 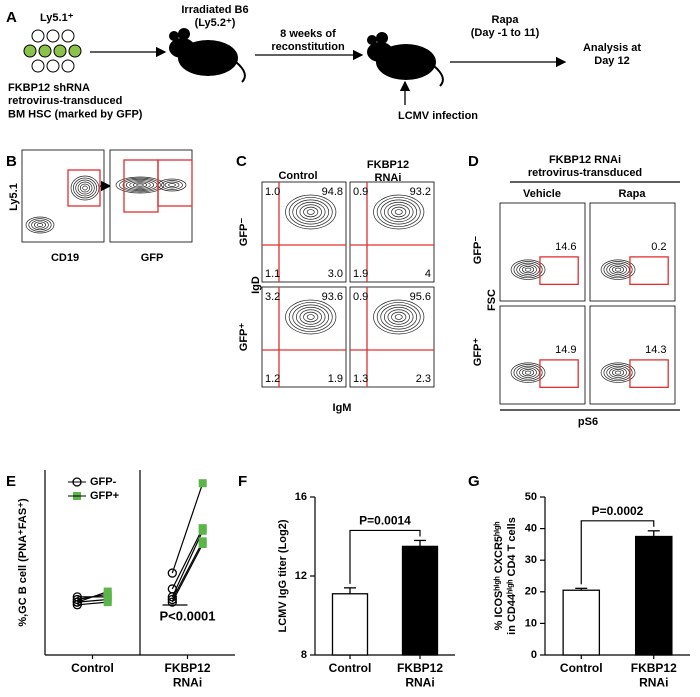 What do you see at coordinates (11, 161) in the screenshot?
I see `panel-label: B` at bounding box center [11, 161].